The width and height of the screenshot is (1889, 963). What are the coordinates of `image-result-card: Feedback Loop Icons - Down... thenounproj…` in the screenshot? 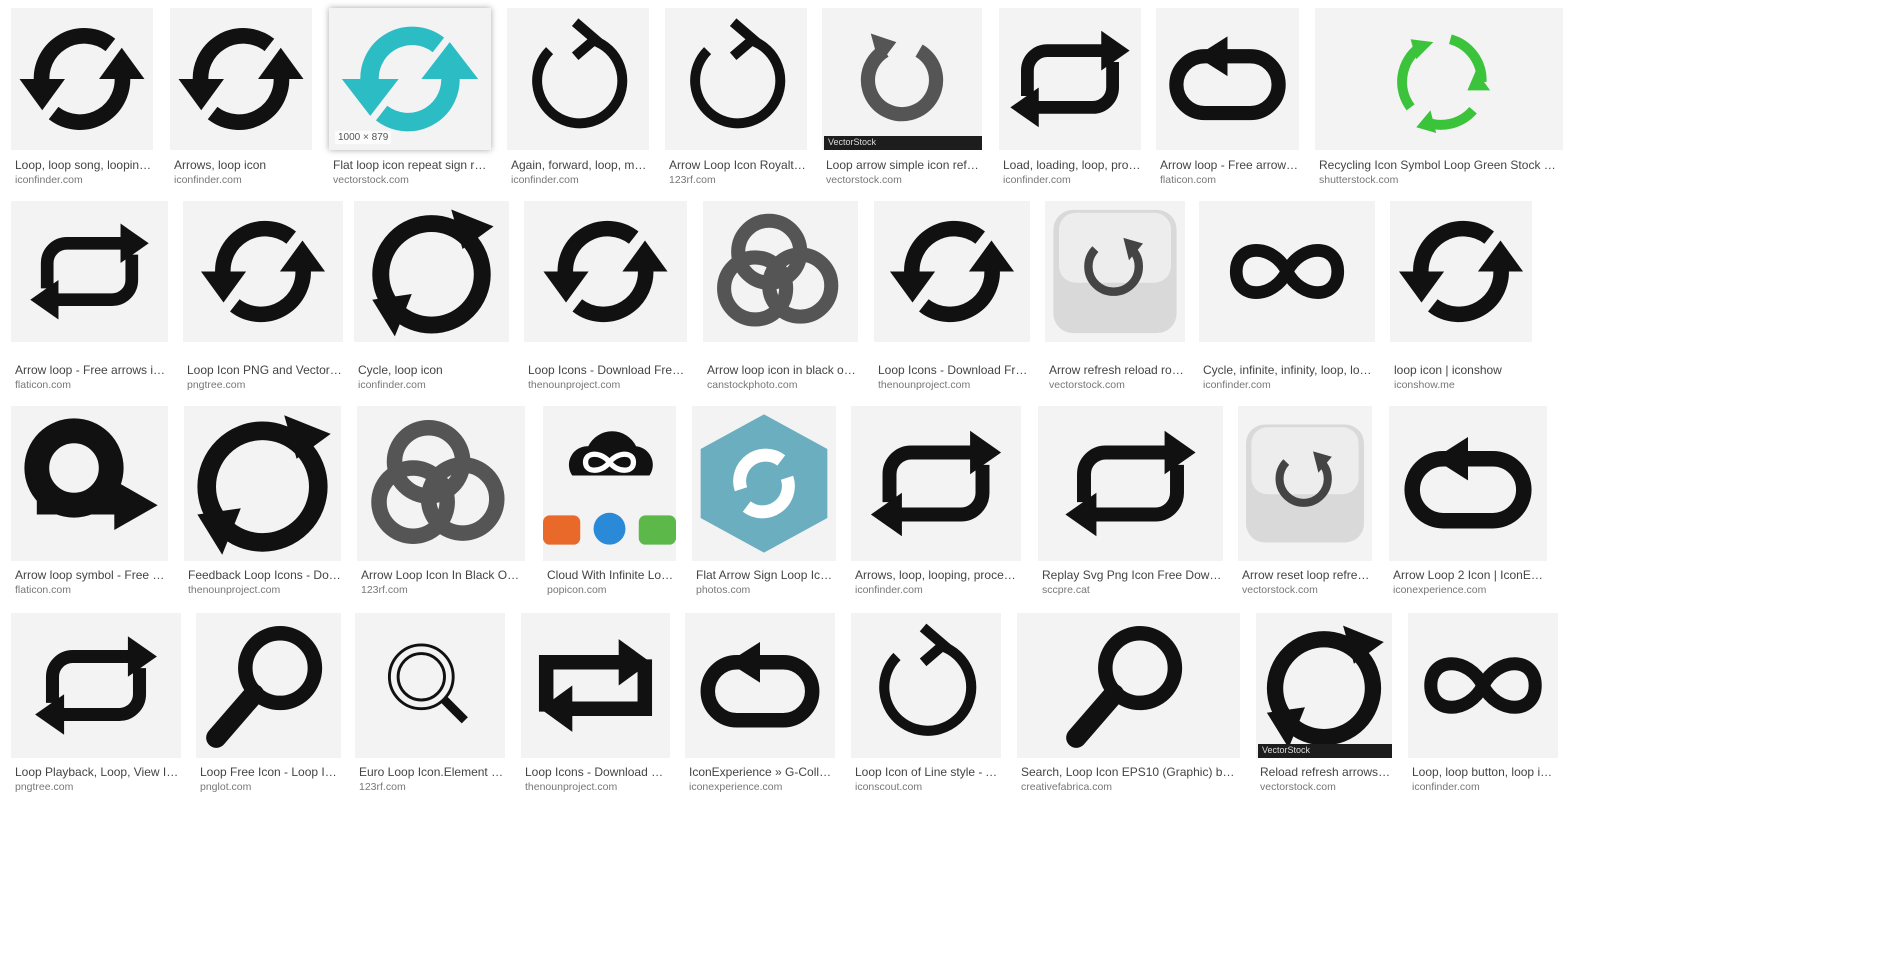 It's located at (262, 503).